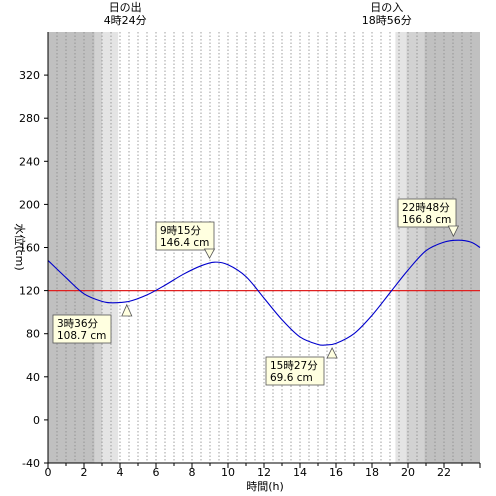  What do you see at coordinates (181, 231) in the screenshot?
I see `callout-time: 9時15分` at bounding box center [181, 231].